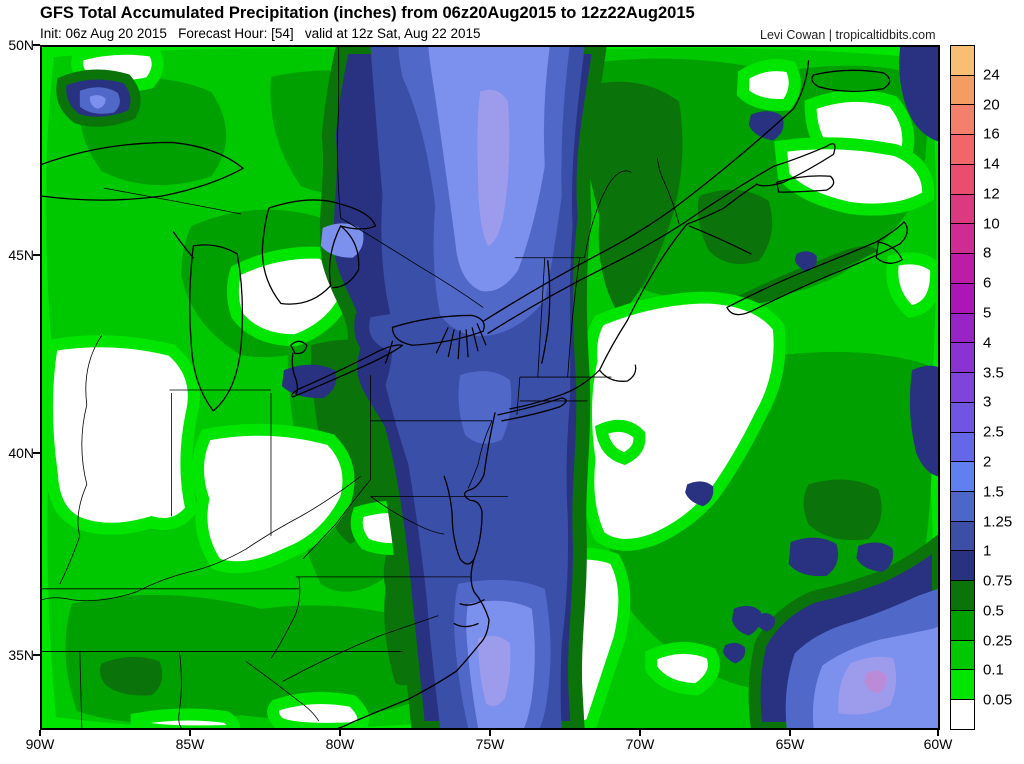 This screenshot has height=764, width=1024. What do you see at coordinates (998, 700) in the screenshot?
I see `colorbar-label-0.05: 0.05` at bounding box center [998, 700].